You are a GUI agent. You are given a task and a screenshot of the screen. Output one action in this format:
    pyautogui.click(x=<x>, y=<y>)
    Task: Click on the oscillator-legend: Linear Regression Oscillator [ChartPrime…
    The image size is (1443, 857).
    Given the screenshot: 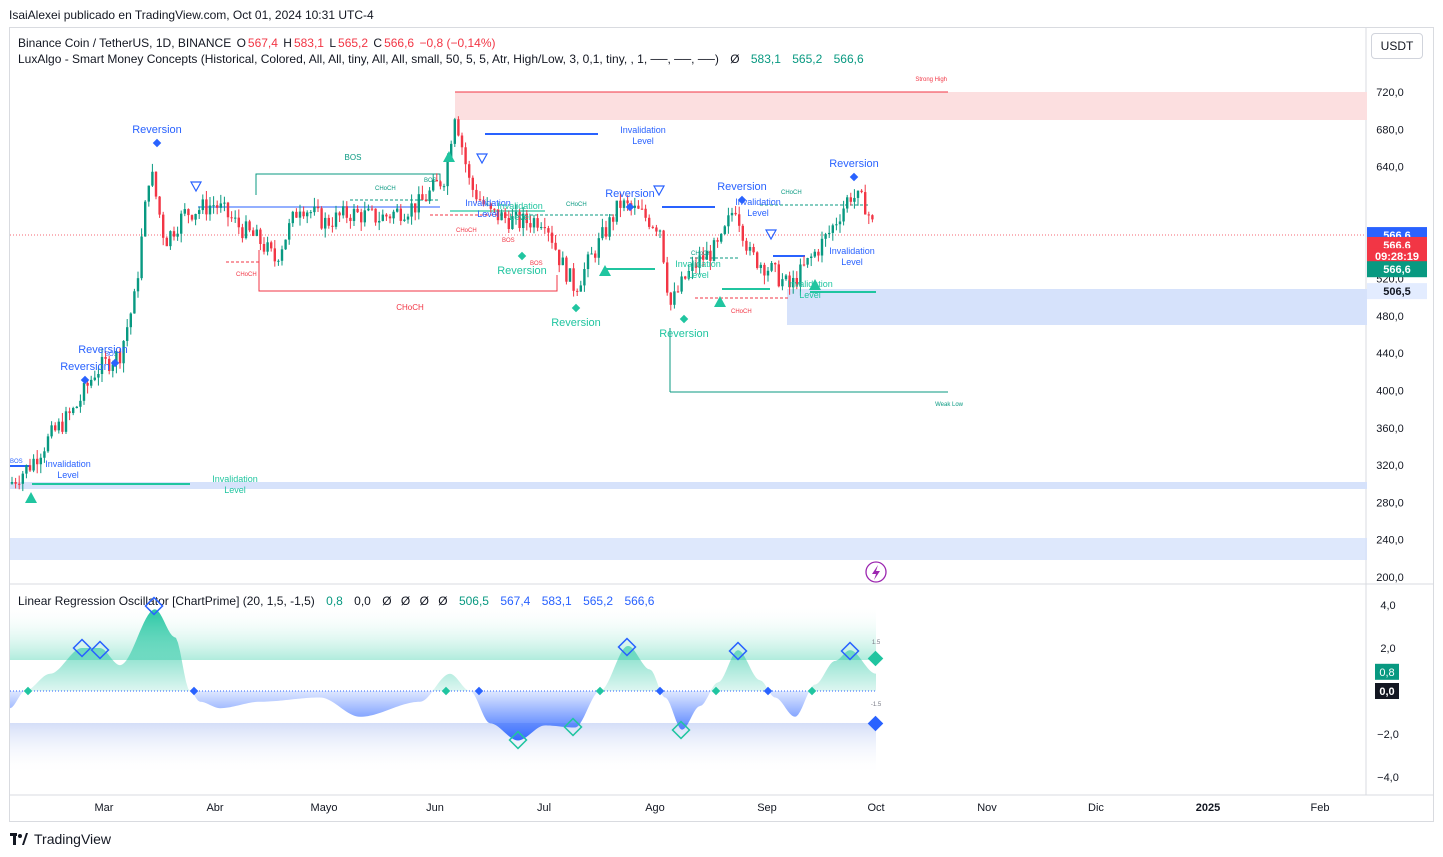 What is the action you would take?
    pyautogui.click(x=337, y=601)
    